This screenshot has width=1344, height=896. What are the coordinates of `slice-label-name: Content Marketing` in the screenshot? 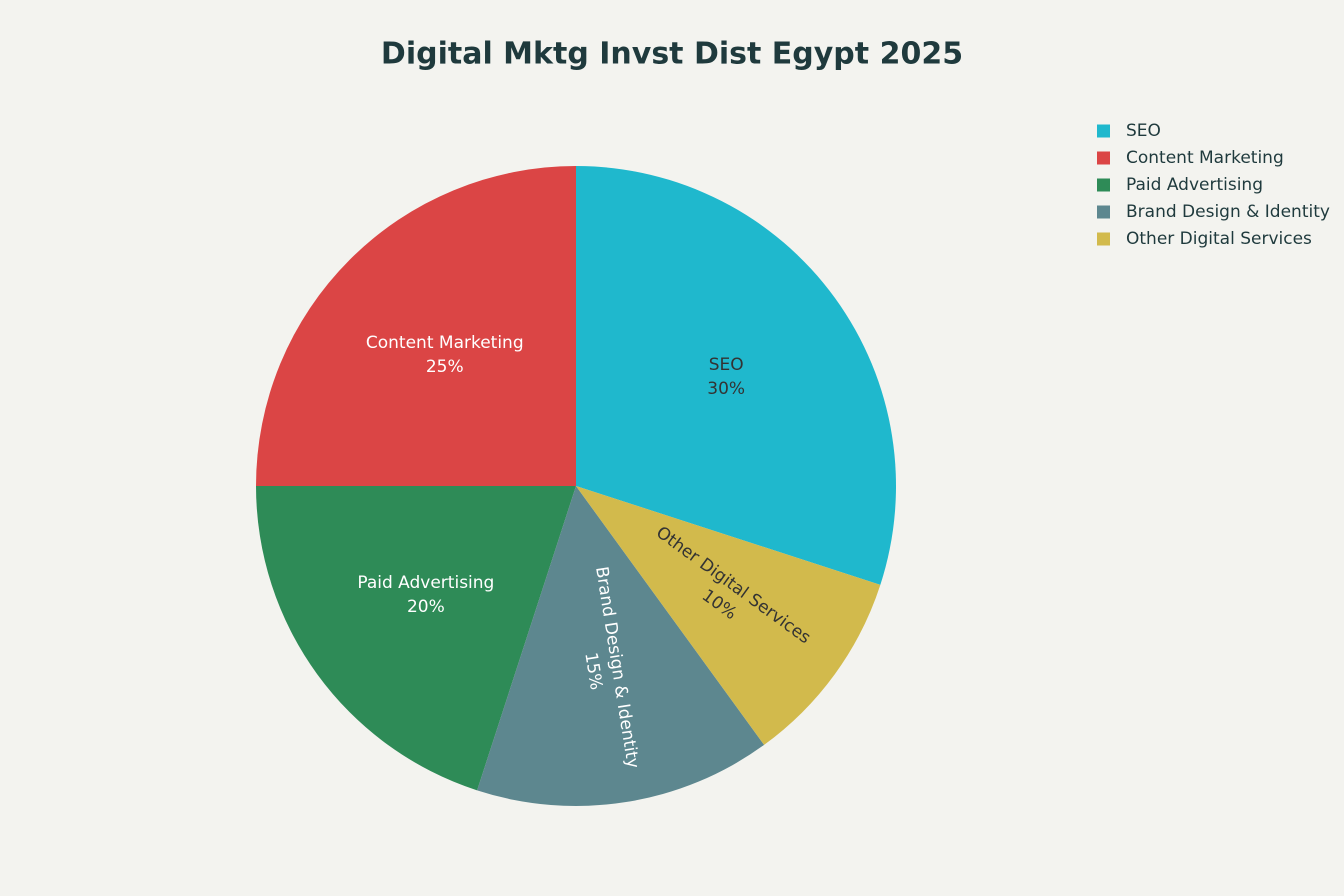 It's located at (445, 343).